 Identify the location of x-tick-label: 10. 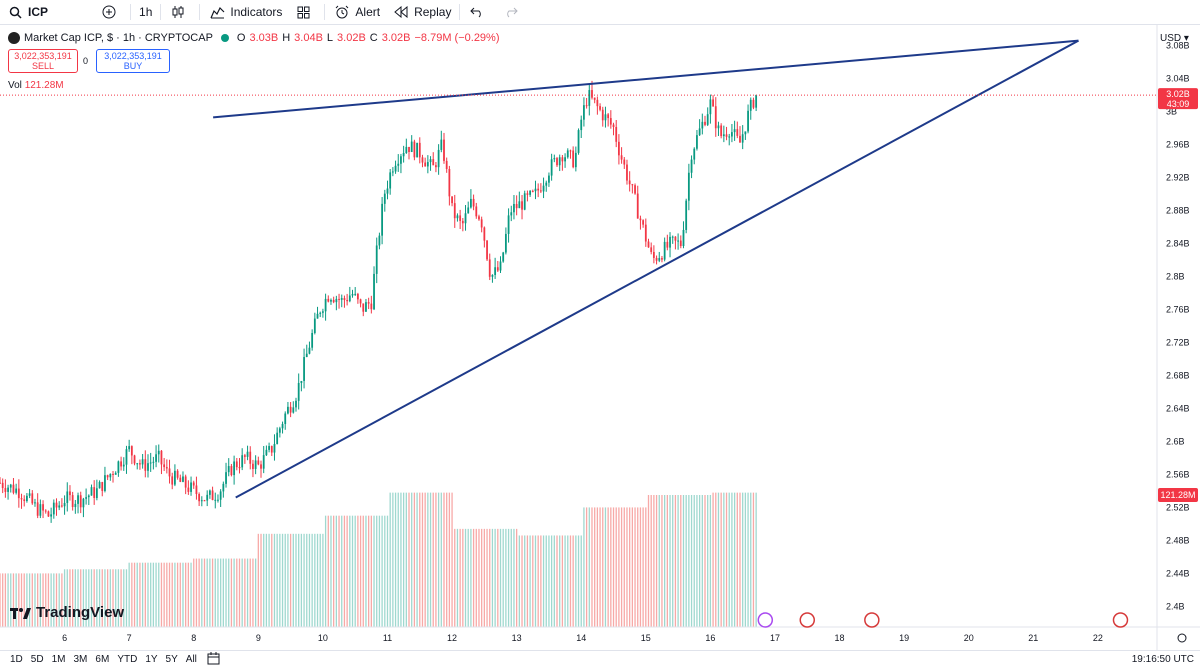
(323, 638).